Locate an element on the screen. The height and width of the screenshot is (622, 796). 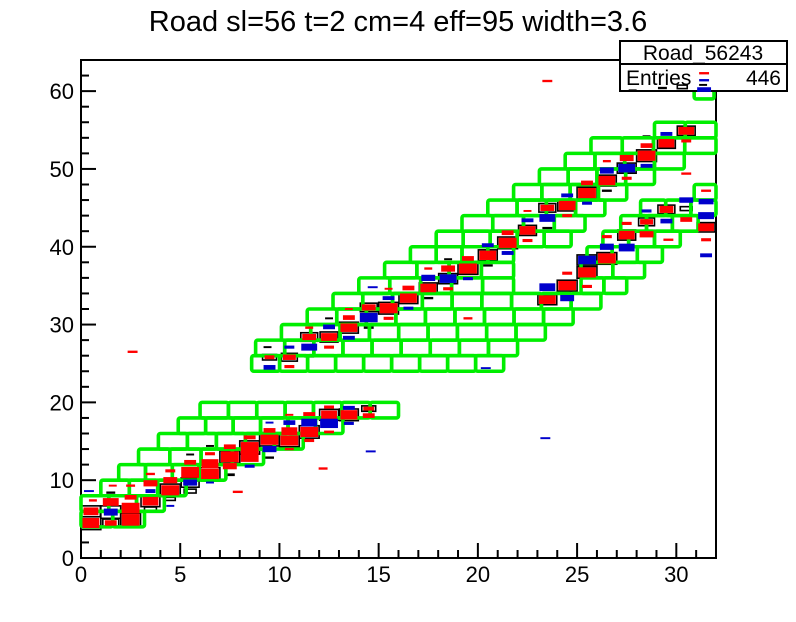
x-tick-label: 5 is located at coordinates (180, 574).